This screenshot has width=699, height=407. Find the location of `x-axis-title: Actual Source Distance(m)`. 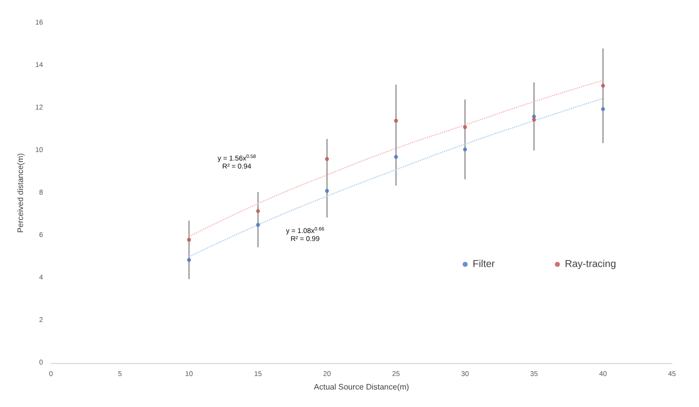

x-axis-title: Actual Source Distance(m) is located at coordinates (362, 387).